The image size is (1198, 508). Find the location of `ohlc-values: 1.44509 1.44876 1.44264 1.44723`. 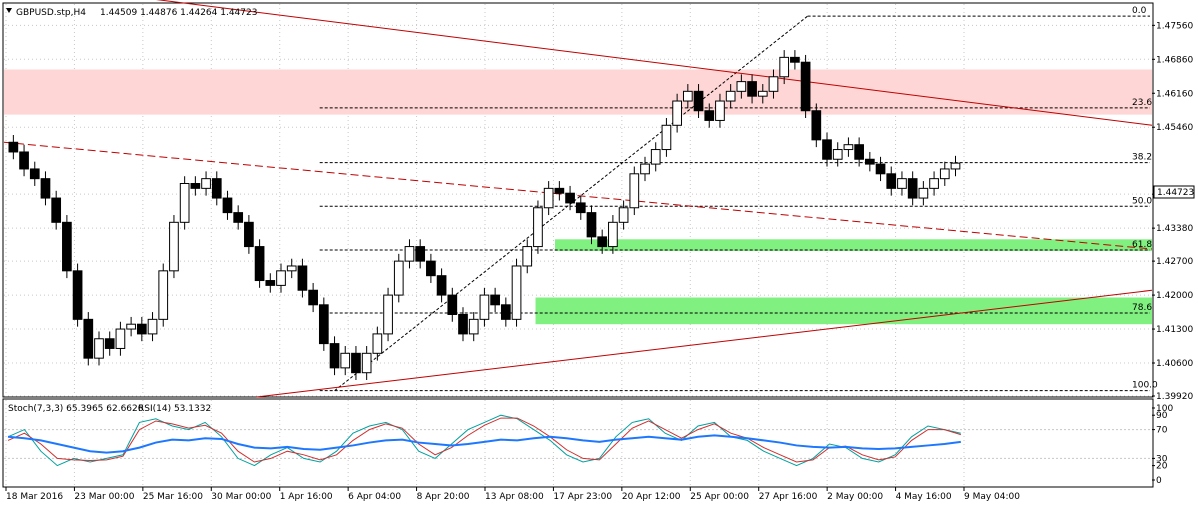

ohlc-values: 1.44509 1.44876 1.44264 1.44723 is located at coordinates (178, 13).